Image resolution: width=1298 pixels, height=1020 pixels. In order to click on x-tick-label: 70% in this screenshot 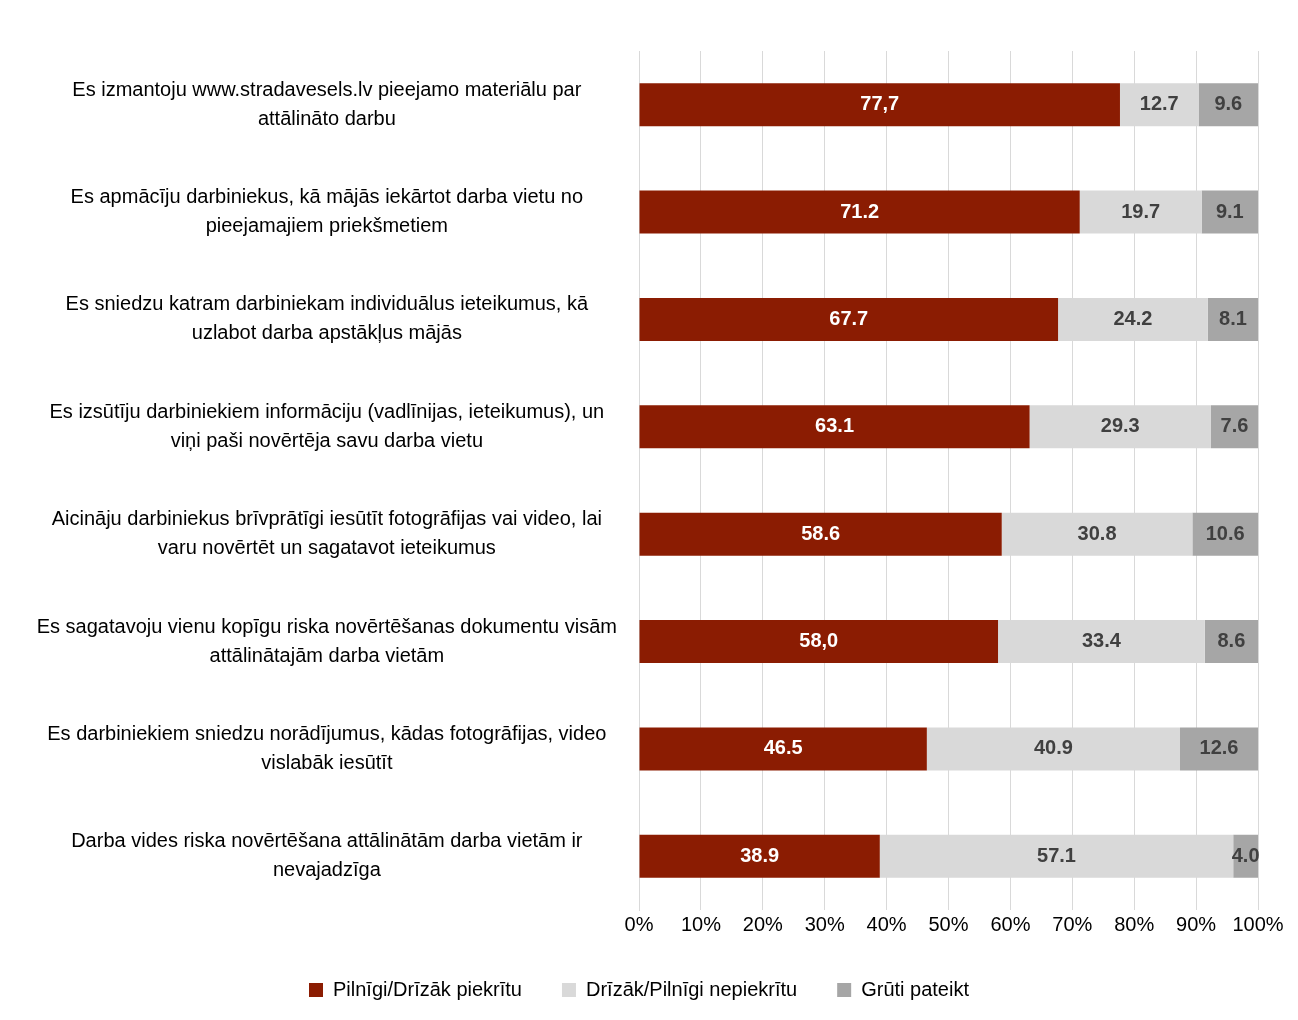, I will do `click(1072, 923)`.